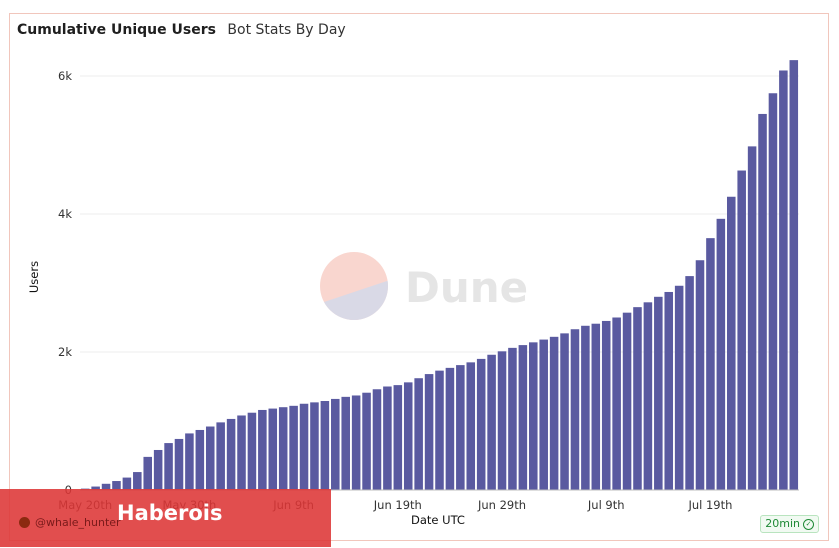  I want to click on x-axis-title: Date UTC, so click(438, 520).